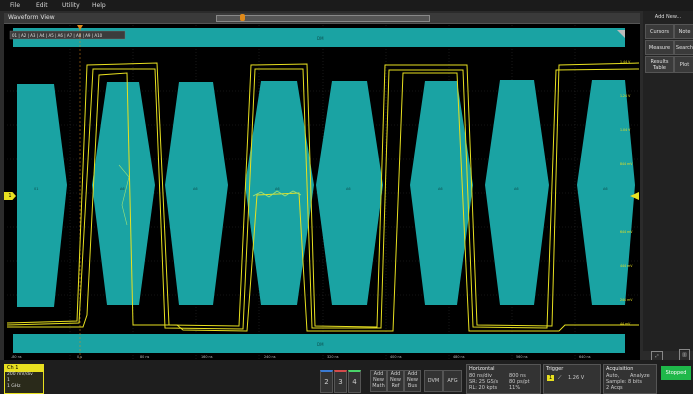  Describe the element at coordinates (483, 388) in the screenshot. I see `horizontal-record-length: RL: 20 kpts` at that location.